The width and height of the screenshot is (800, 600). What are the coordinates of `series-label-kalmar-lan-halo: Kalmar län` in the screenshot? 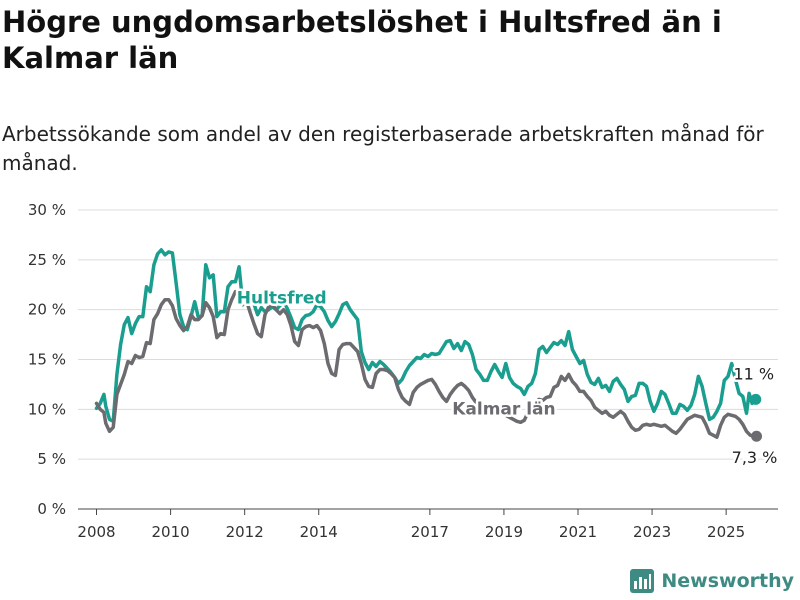 It's located at (503, 409).